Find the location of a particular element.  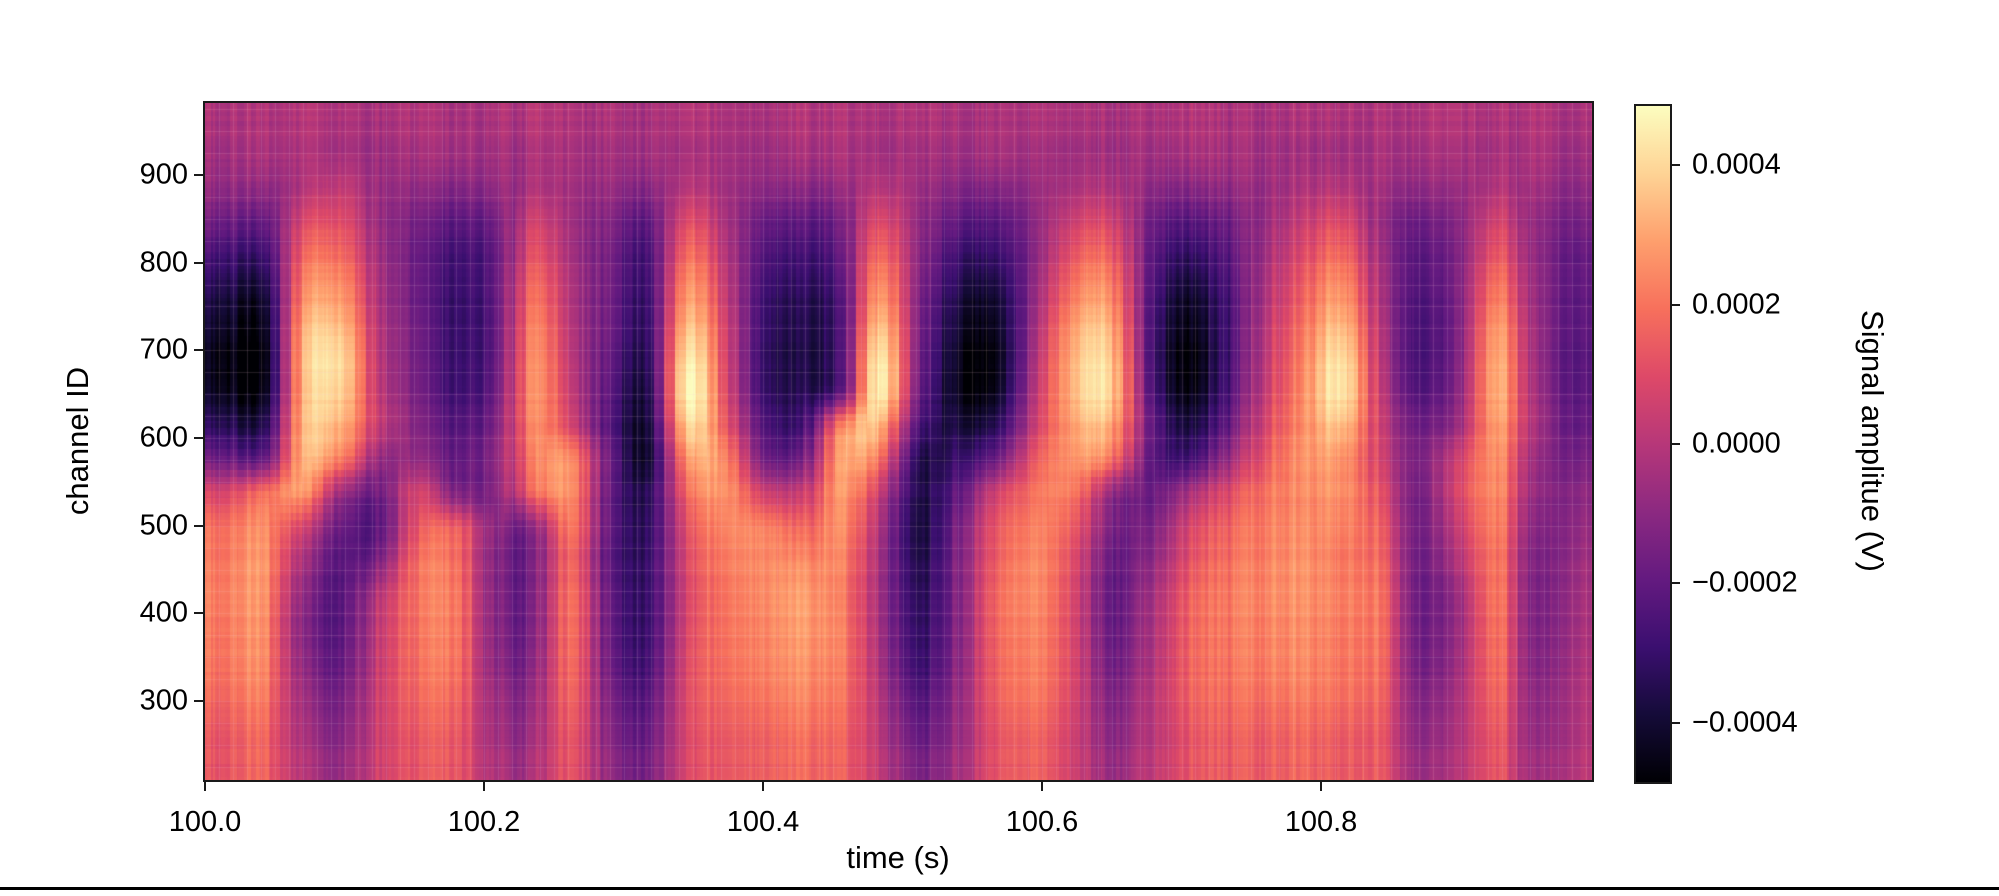

colorbar-tick-label: −0.0002 is located at coordinates (1745, 582).